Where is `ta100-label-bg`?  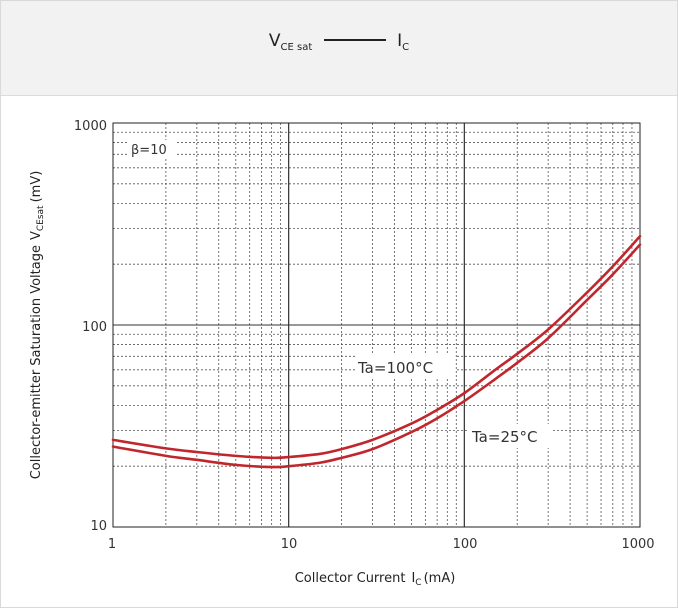
ta100-label-bg is located at coordinates (405, 367).